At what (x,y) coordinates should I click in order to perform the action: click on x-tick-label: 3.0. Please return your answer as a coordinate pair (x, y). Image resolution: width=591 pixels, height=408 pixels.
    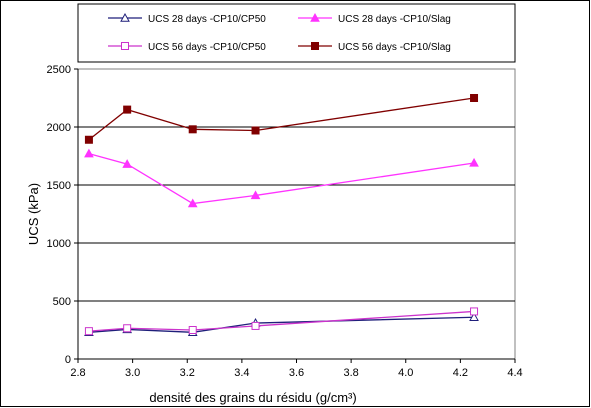
    Looking at the image, I should click on (132, 373).